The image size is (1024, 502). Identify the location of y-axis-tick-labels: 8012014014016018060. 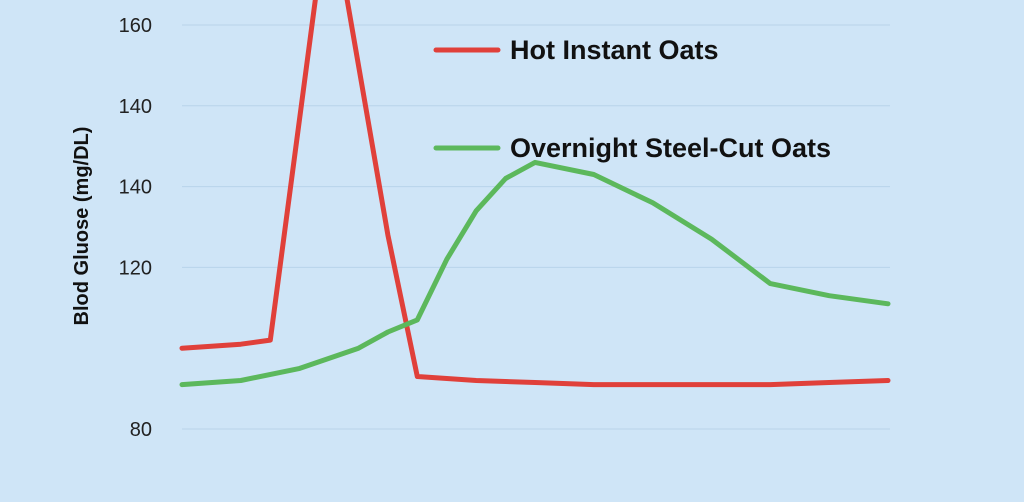
(135, 258).